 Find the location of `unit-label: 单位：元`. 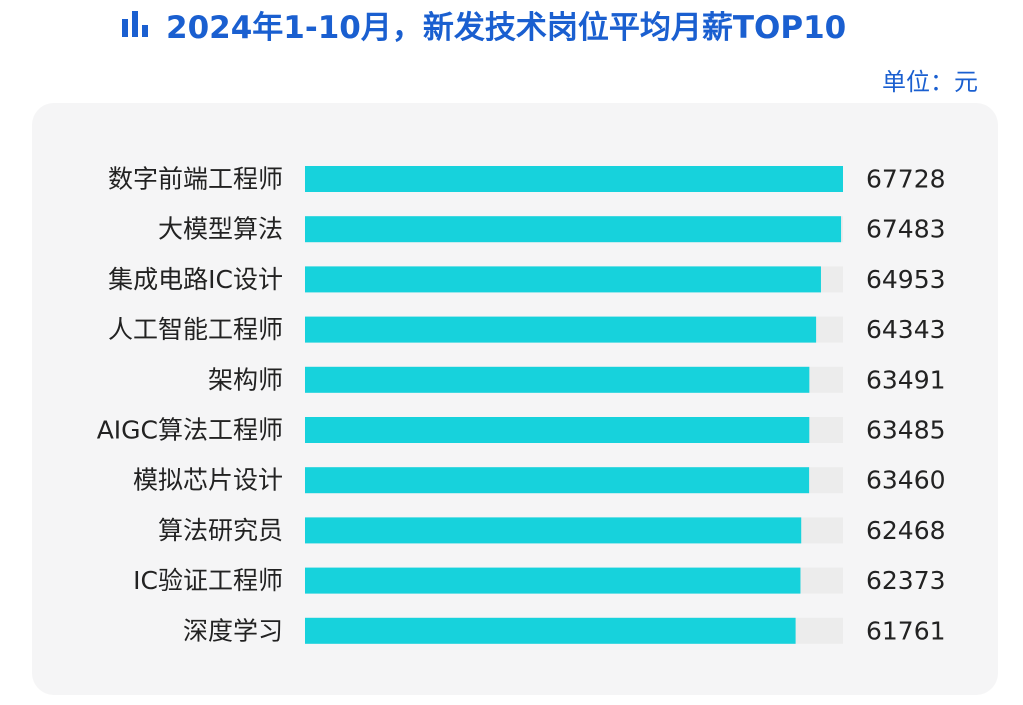

unit-label: 单位：元 is located at coordinates (930, 82).